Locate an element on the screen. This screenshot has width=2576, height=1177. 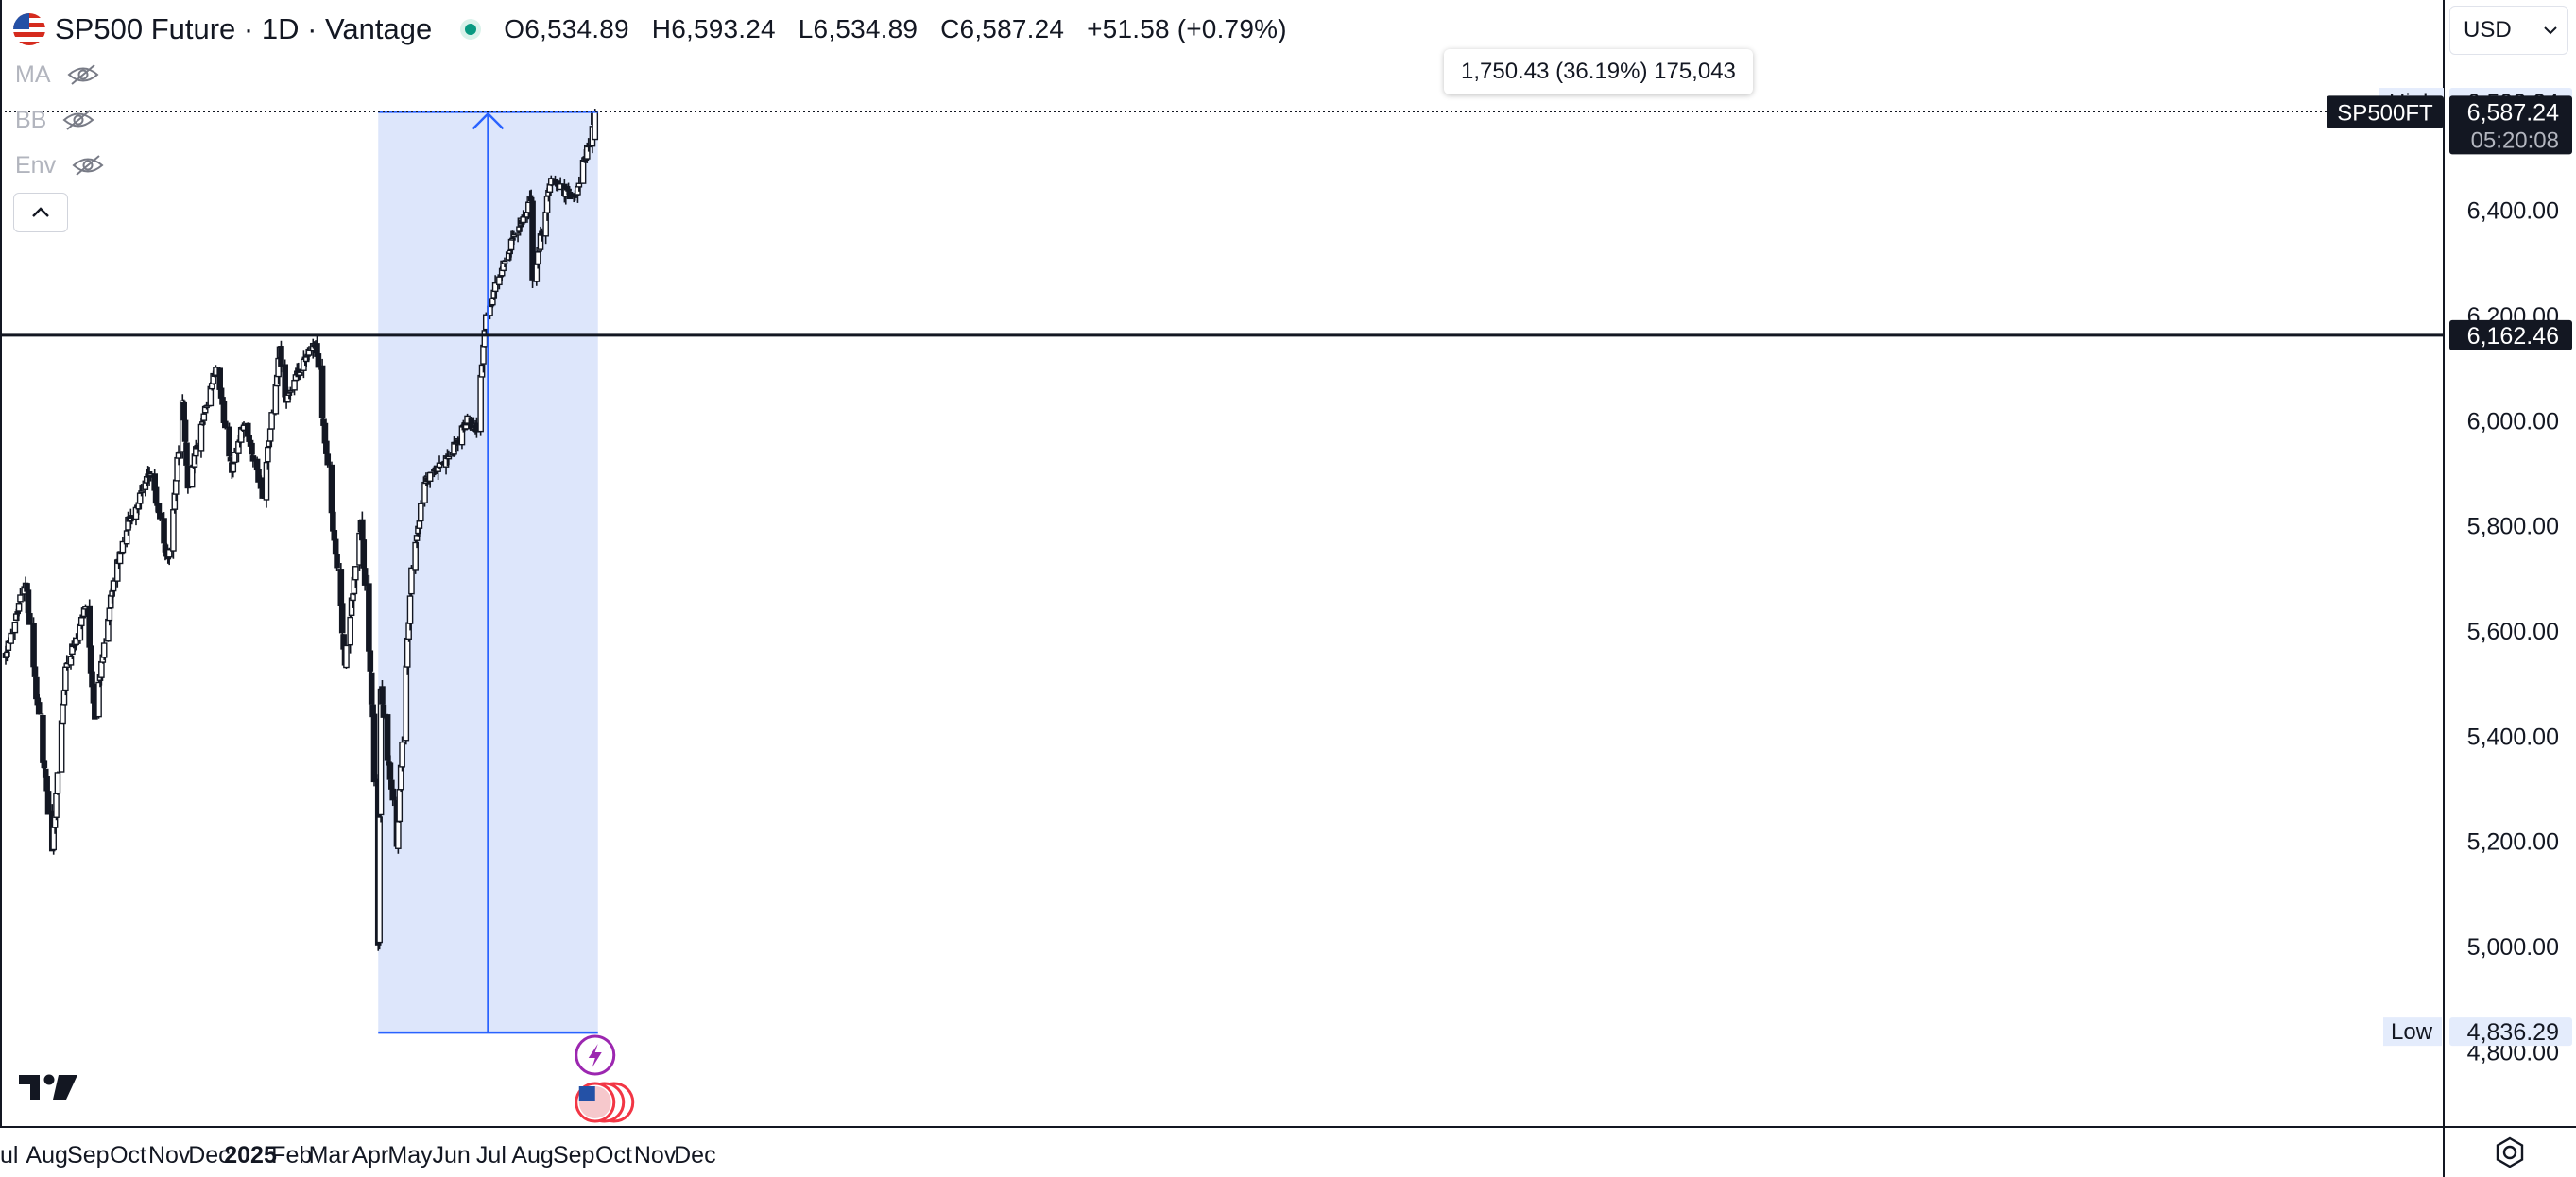
time-tick-label: Mar is located at coordinates (329, 1155).